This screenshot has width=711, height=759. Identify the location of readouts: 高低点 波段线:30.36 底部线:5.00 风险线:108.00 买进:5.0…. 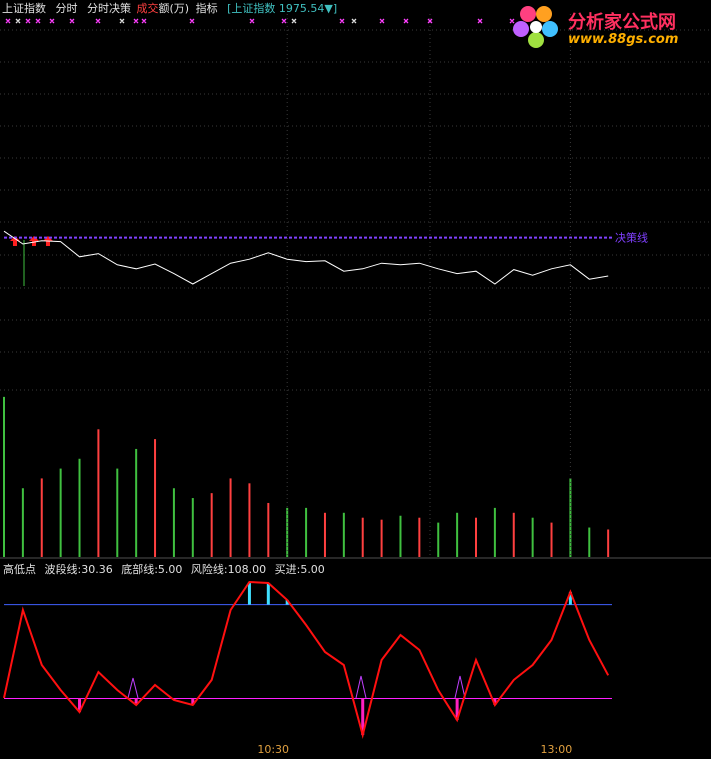
(166, 569).